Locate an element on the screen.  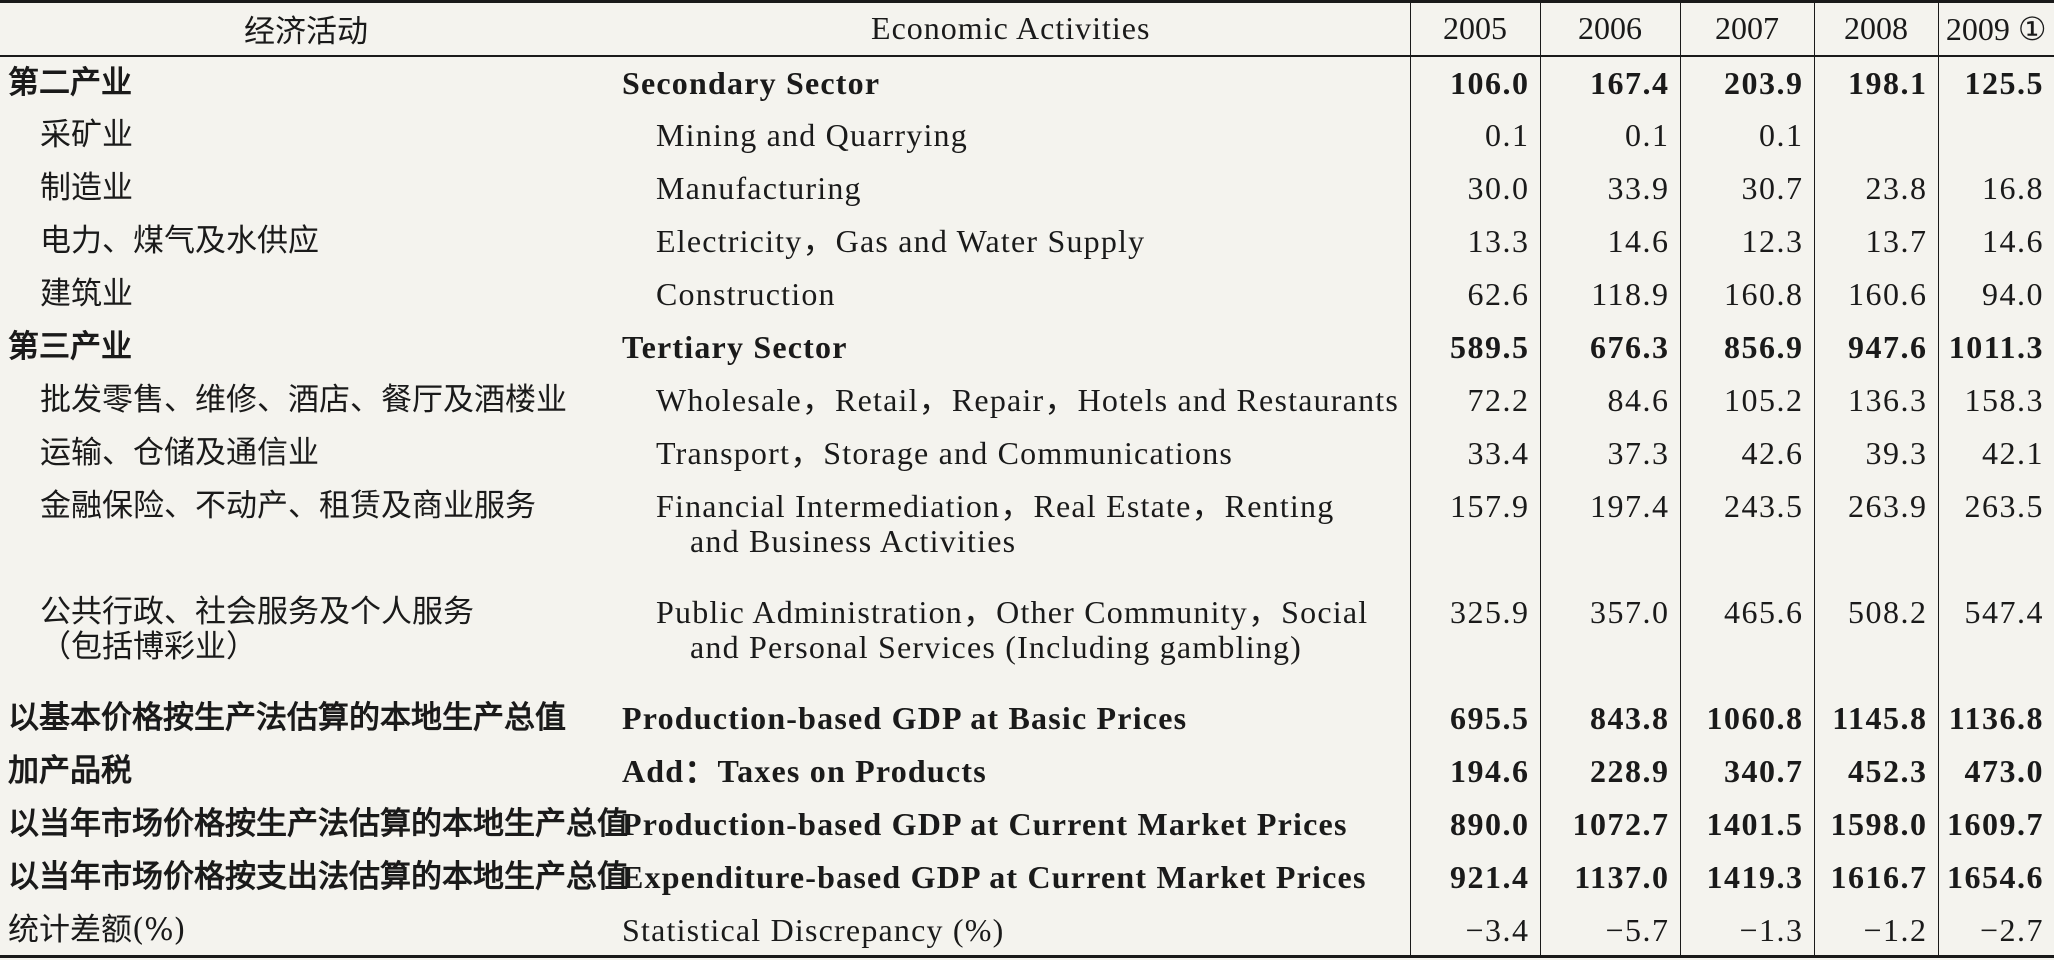
row-label-zh: 以基本价格按生产法估算的本地生产总值 is located at coordinates (287, 717).